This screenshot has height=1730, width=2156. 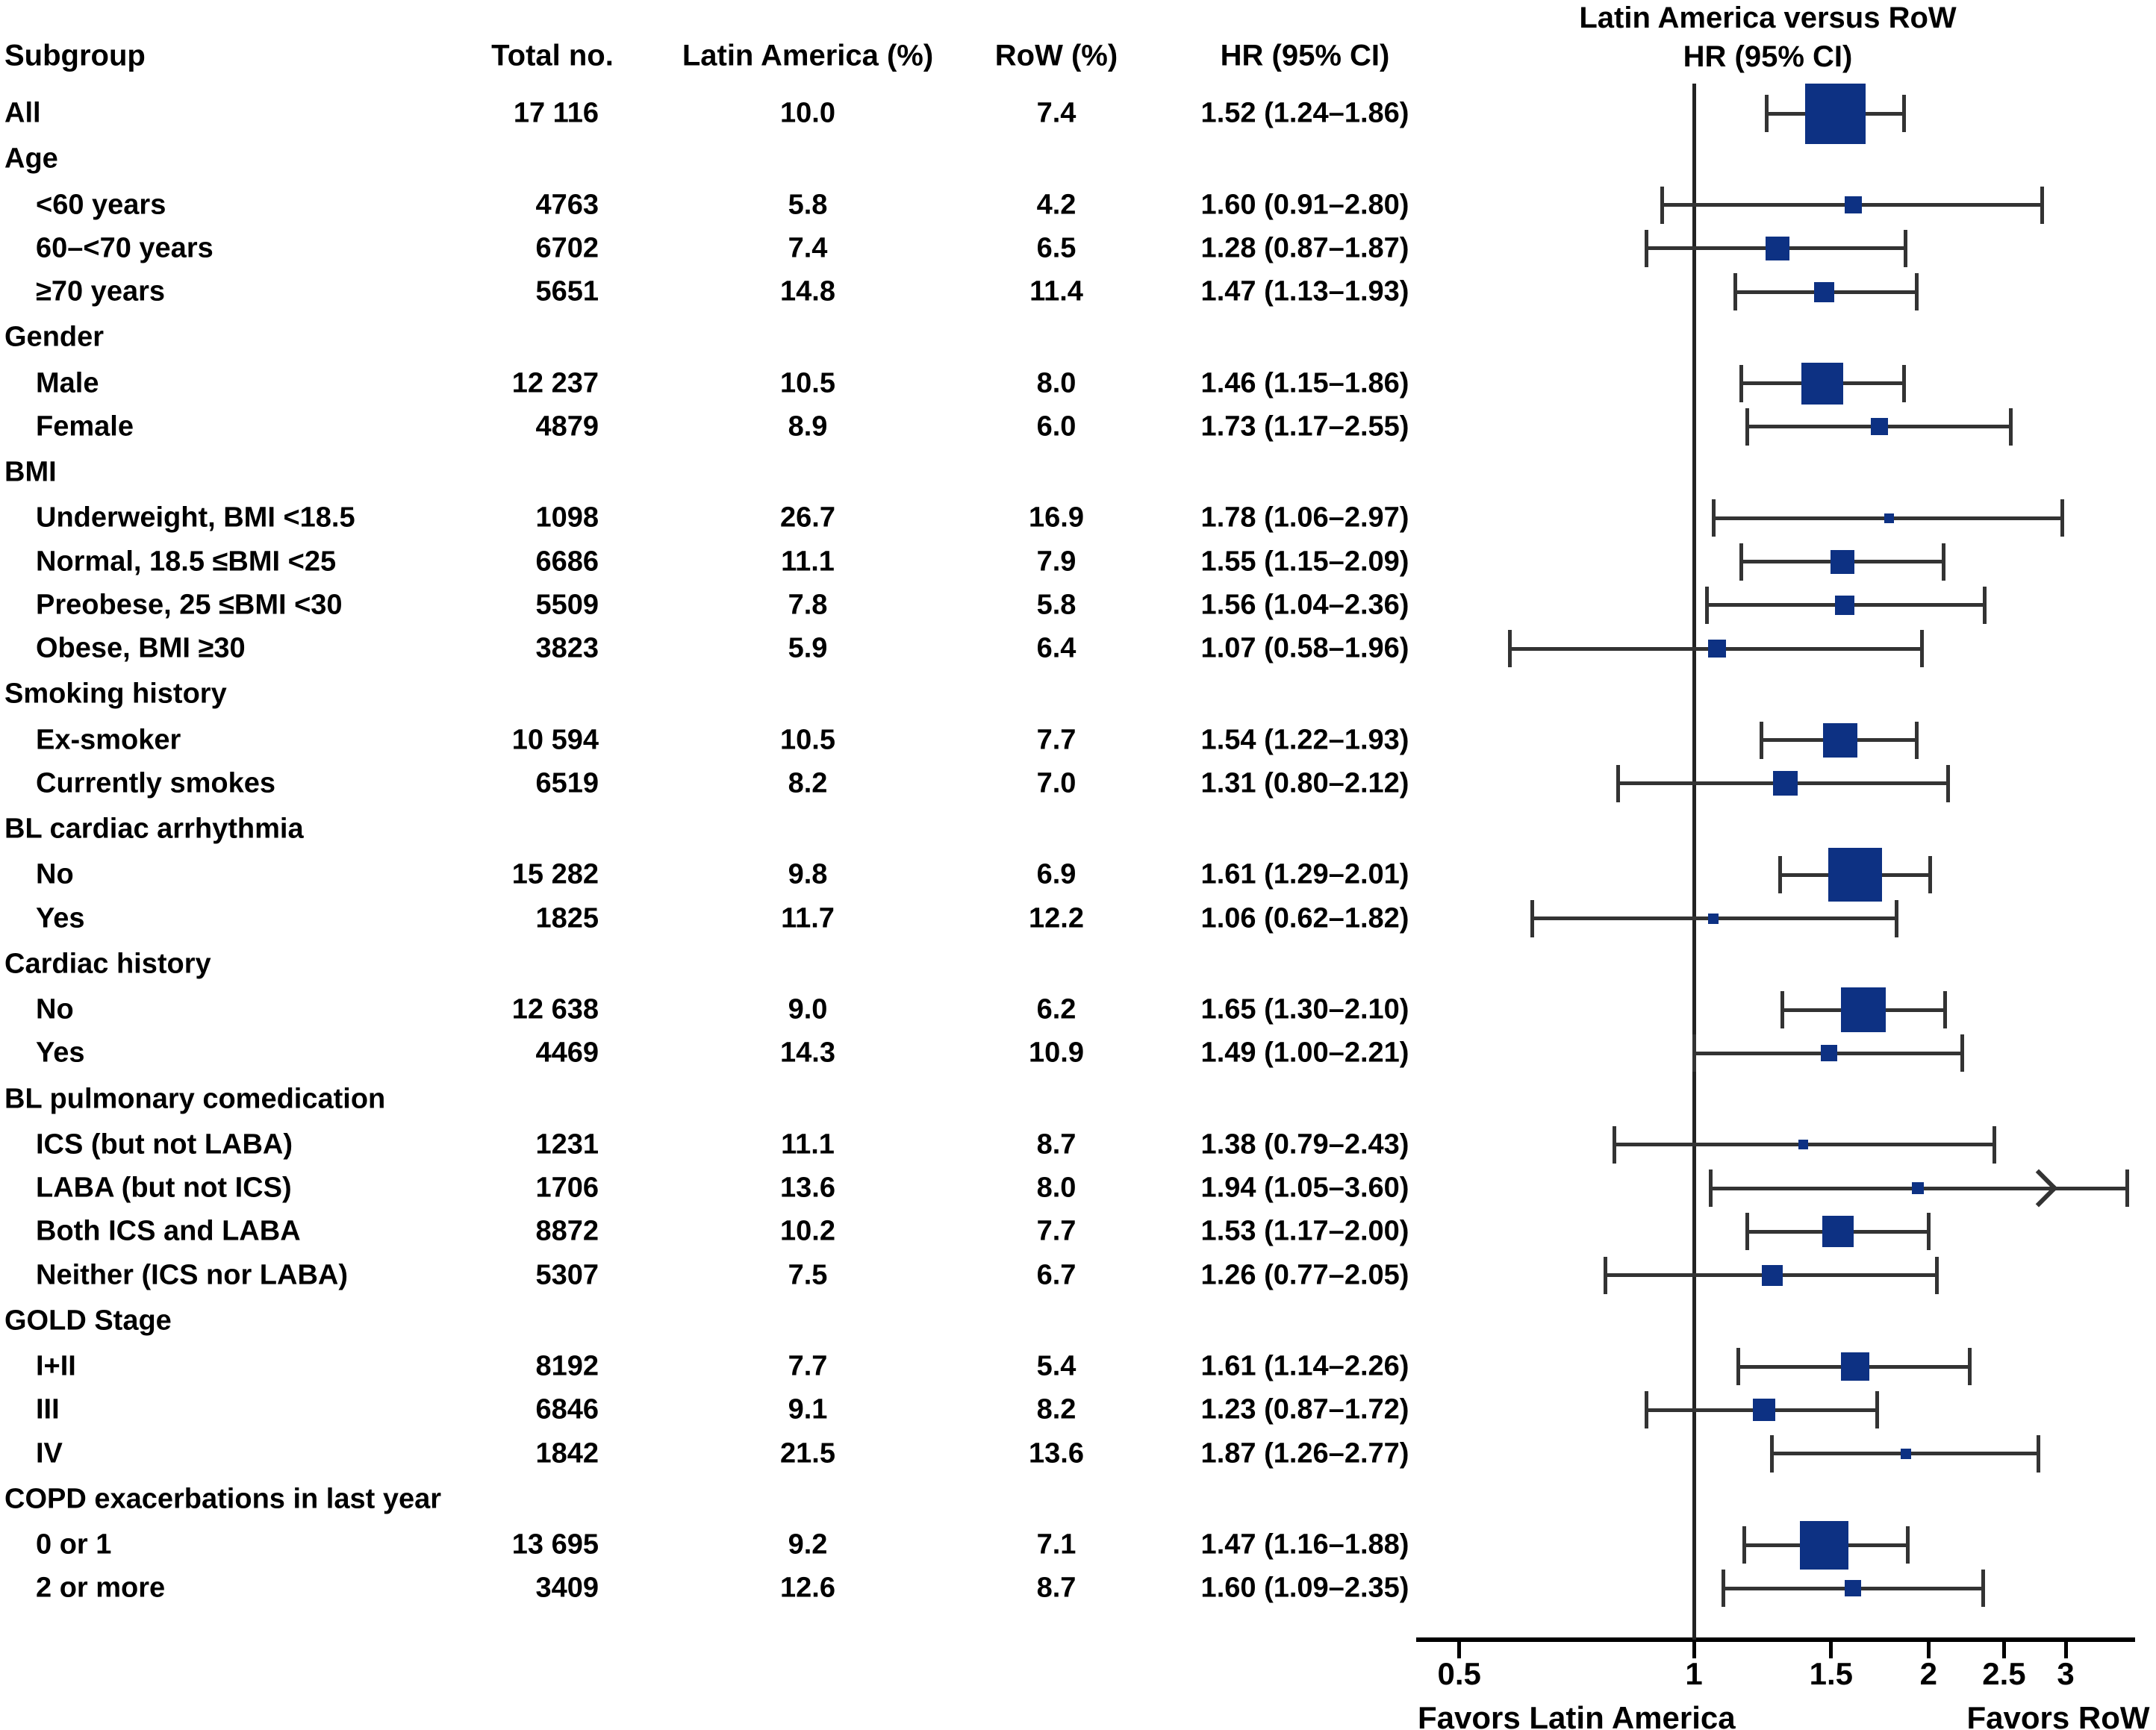 What do you see at coordinates (1304, 1544) in the screenshot?
I see `hr-ci-value: 1.47 (1.16–1.88)` at bounding box center [1304, 1544].